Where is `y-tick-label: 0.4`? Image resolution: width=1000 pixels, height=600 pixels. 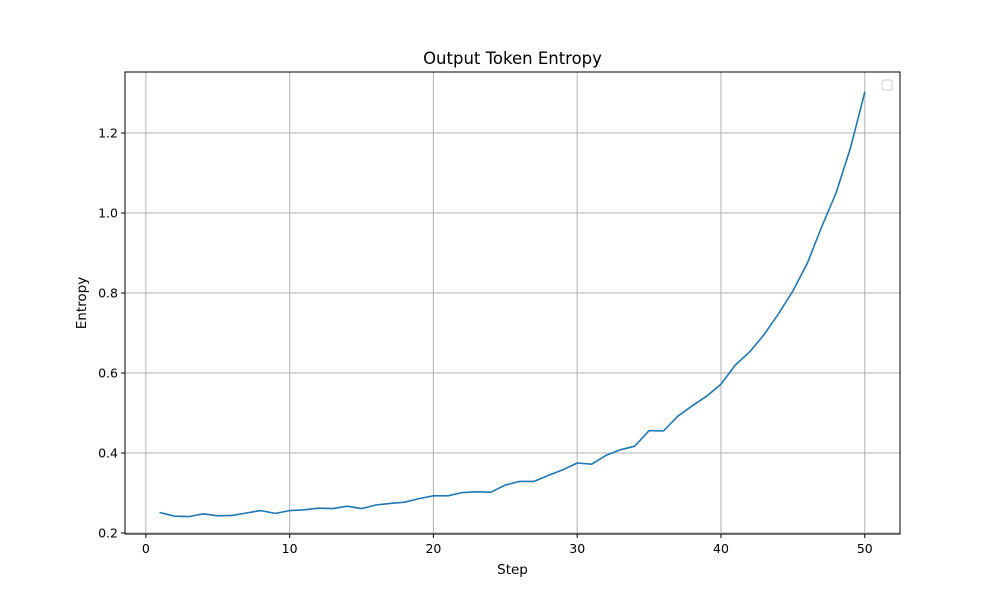 y-tick-label: 0.4 is located at coordinates (108, 453).